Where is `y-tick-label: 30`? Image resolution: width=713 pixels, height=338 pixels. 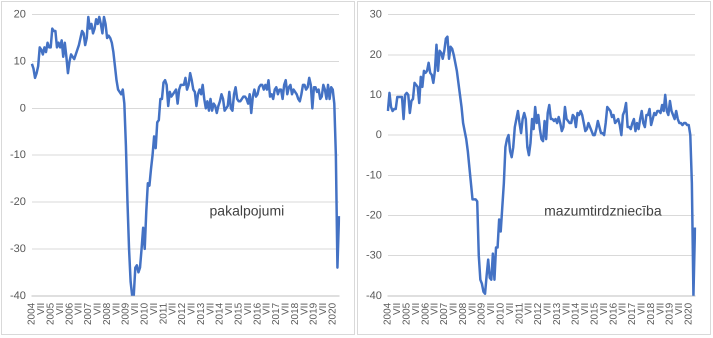
y-tick-label: 30 is located at coordinates (376, 14).